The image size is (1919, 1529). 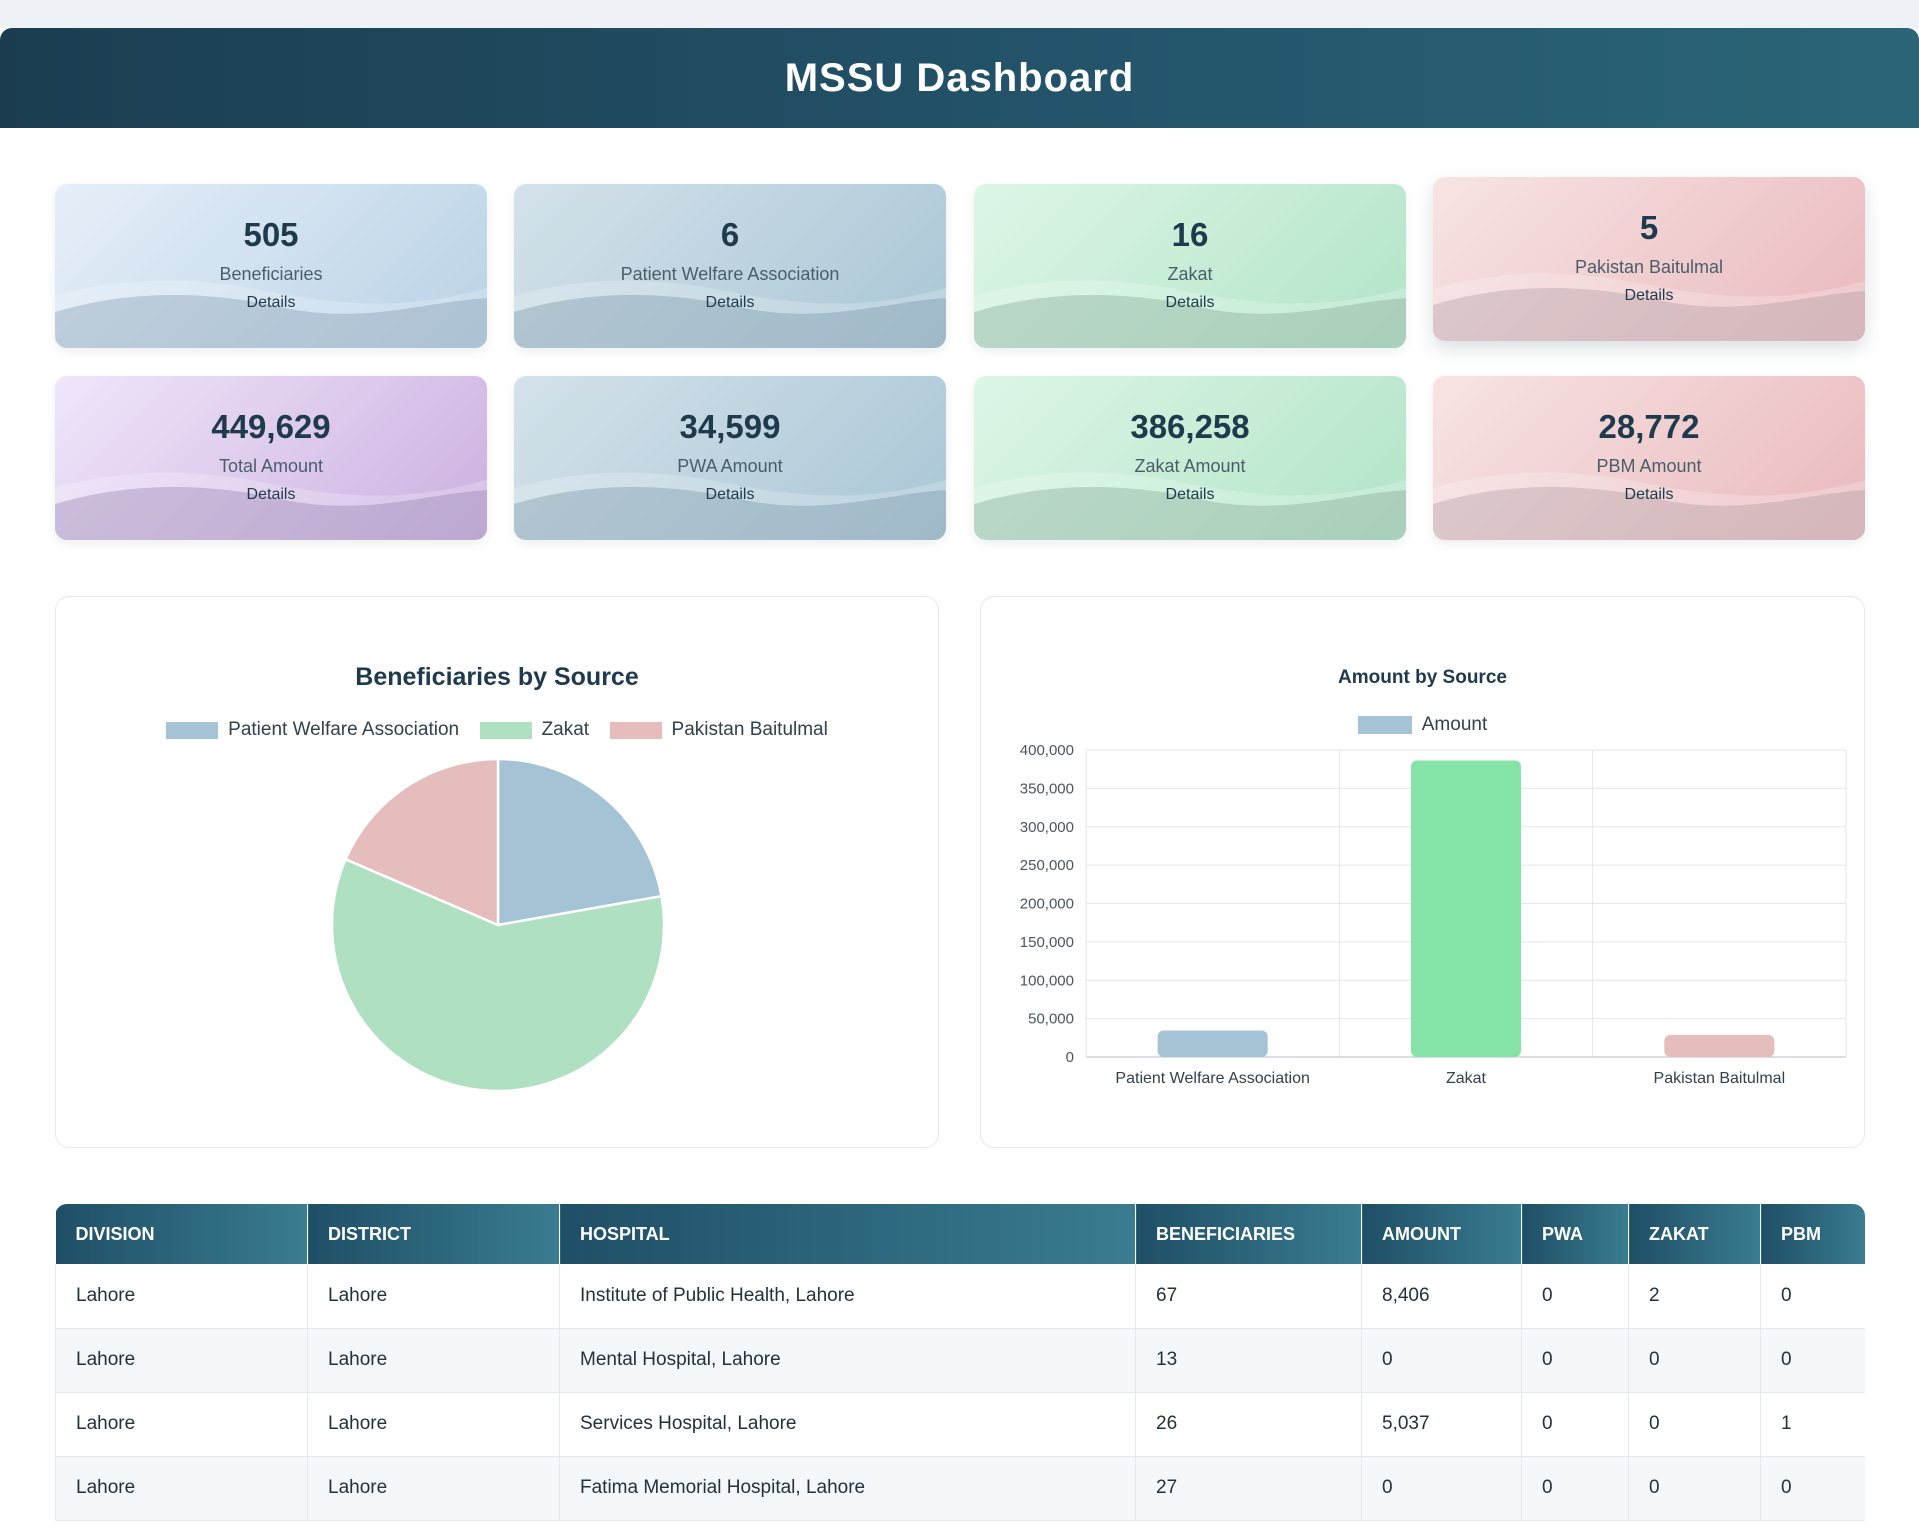 I want to click on legend-label: Patient Welfare Association, so click(x=344, y=729).